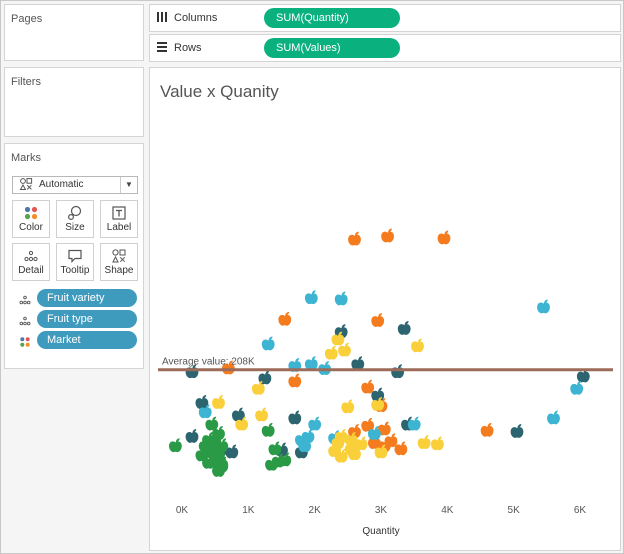 The height and width of the screenshot is (554, 624). Describe the element at coordinates (188, 48) in the screenshot. I see `rows-label: Rows` at that location.